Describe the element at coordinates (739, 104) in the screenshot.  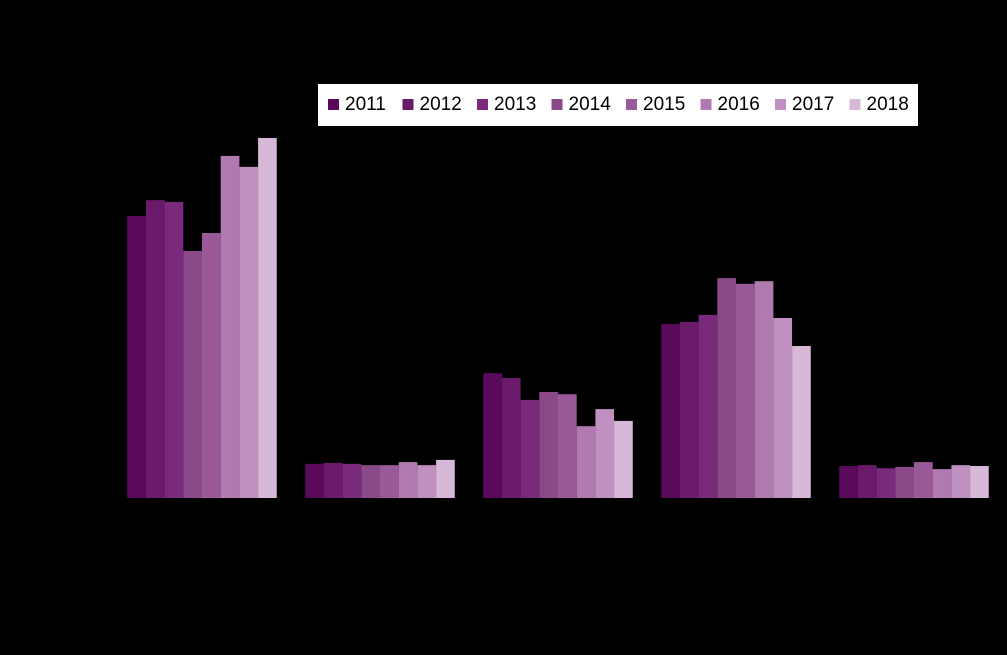
I see `legend-label: 2016` at that location.